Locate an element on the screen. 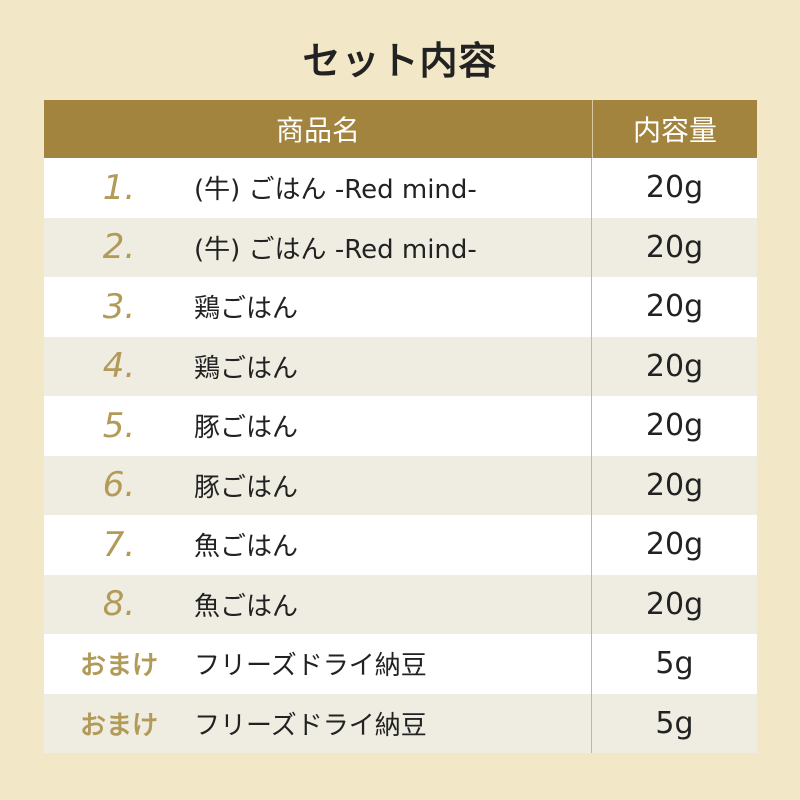 The height and width of the screenshot is (800, 800). table-row: 5. 豚ごはん 20g is located at coordinates (400, 426).